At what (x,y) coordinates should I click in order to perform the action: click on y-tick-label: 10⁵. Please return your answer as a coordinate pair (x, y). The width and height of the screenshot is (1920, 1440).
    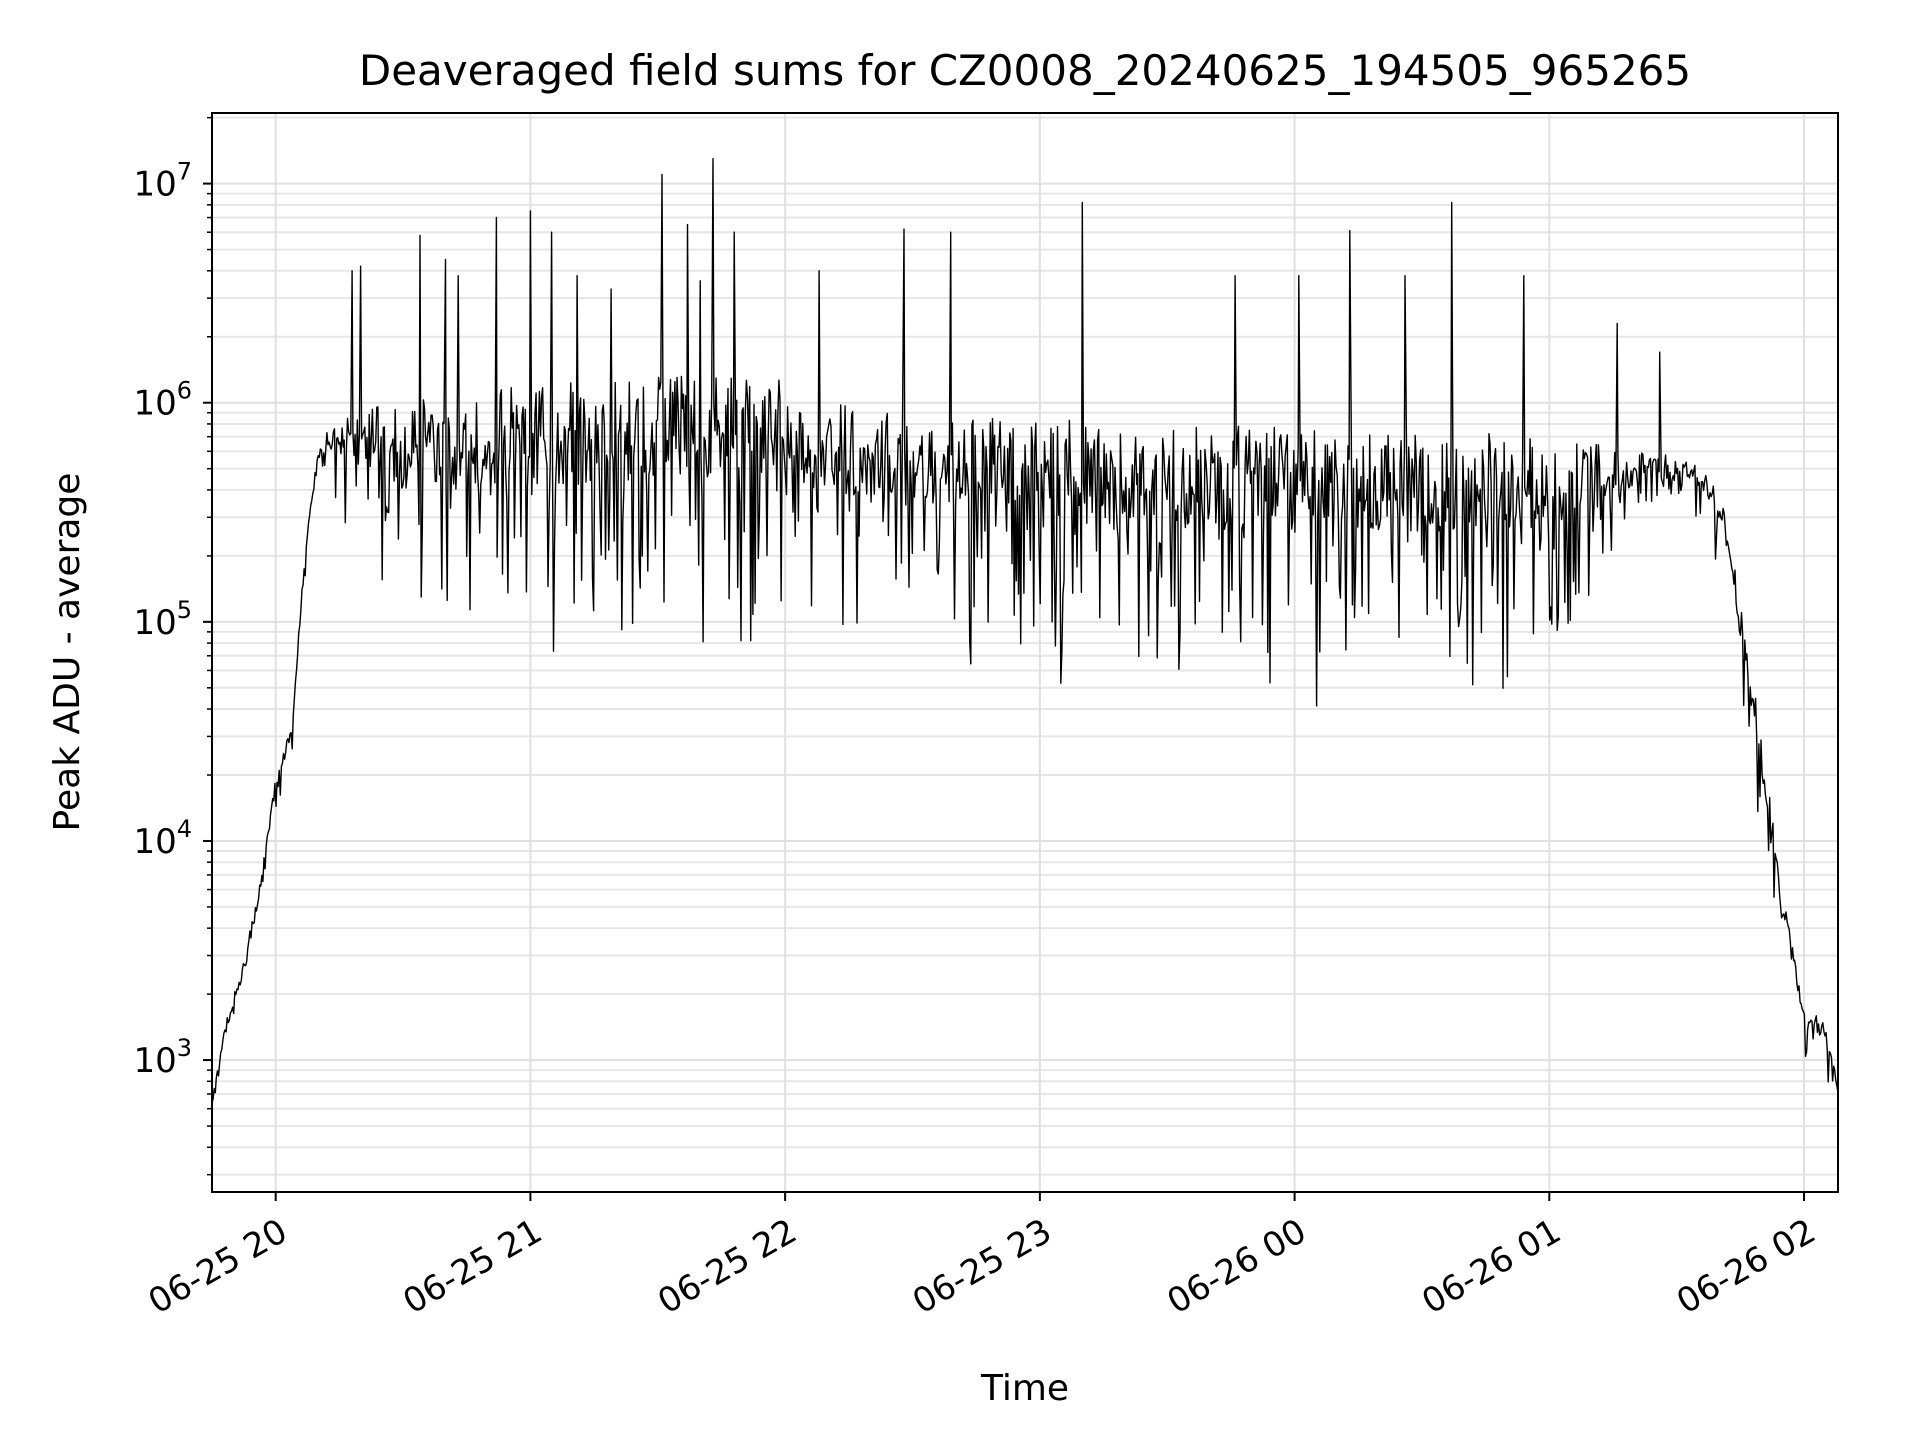
    Looking at the image, I should click on (162, 619).